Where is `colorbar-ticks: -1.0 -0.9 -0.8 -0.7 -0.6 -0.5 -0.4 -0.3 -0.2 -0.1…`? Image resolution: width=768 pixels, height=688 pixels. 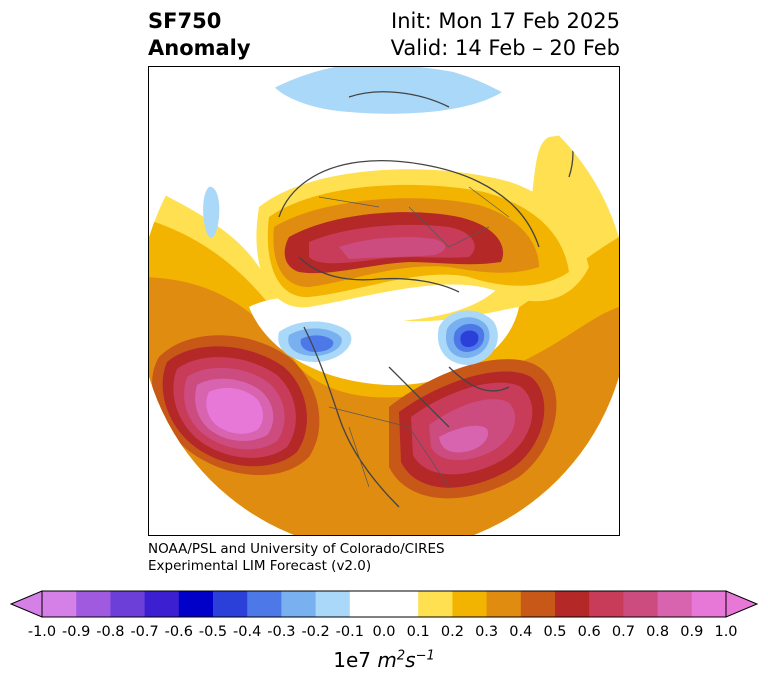 colorbar-ticks: -1.0 -0.9 -0.8 -0.7 -0.6 -0.5 -0.4 -0.3 -0.2 -0.1… is located at coordinates (384, 634).